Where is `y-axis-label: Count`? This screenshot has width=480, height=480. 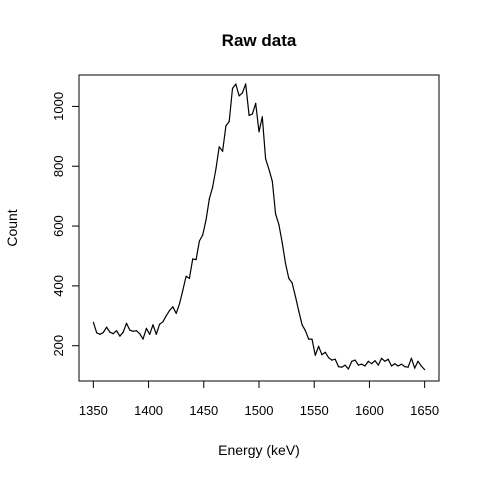
y-axis-label: Count is located at coordinates (12, 227).